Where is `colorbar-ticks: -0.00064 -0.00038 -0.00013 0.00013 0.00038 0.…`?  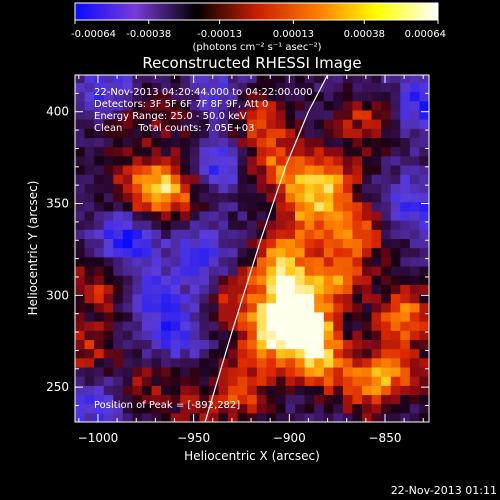
colorbar-ticks: -0.00064 -0.00038 -0.00013 0.00013 0.00038 0.… is located at coordinates (258, 30).